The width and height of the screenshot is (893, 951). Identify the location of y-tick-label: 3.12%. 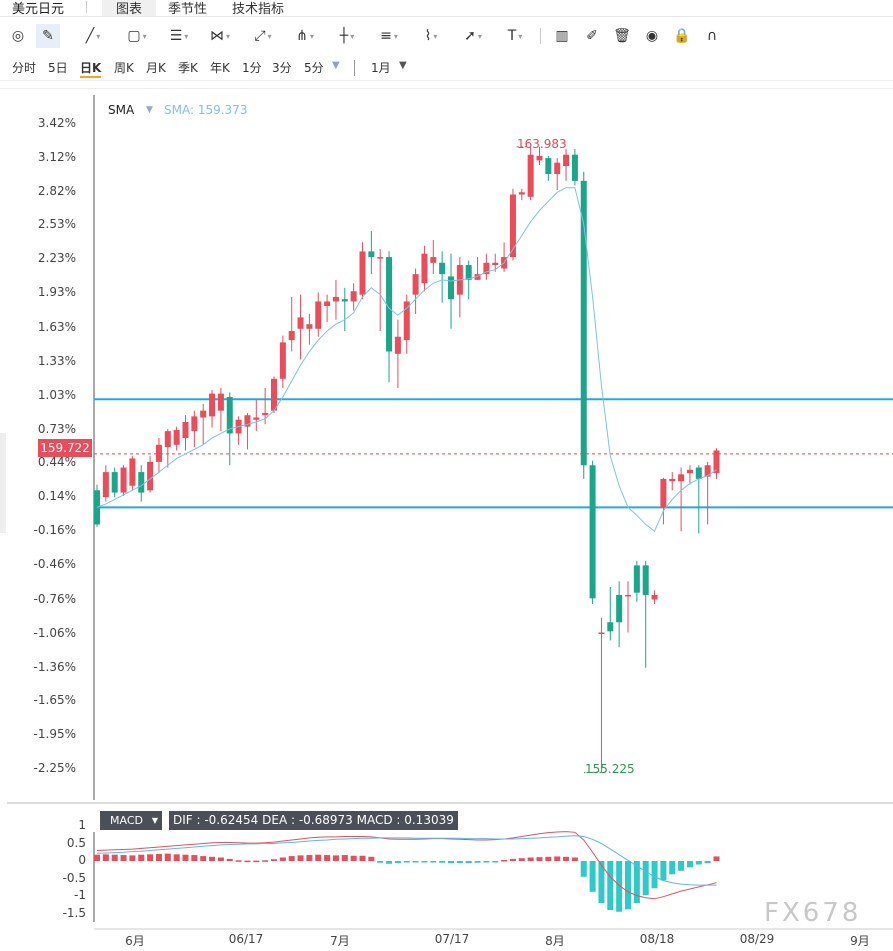
(56, 157).